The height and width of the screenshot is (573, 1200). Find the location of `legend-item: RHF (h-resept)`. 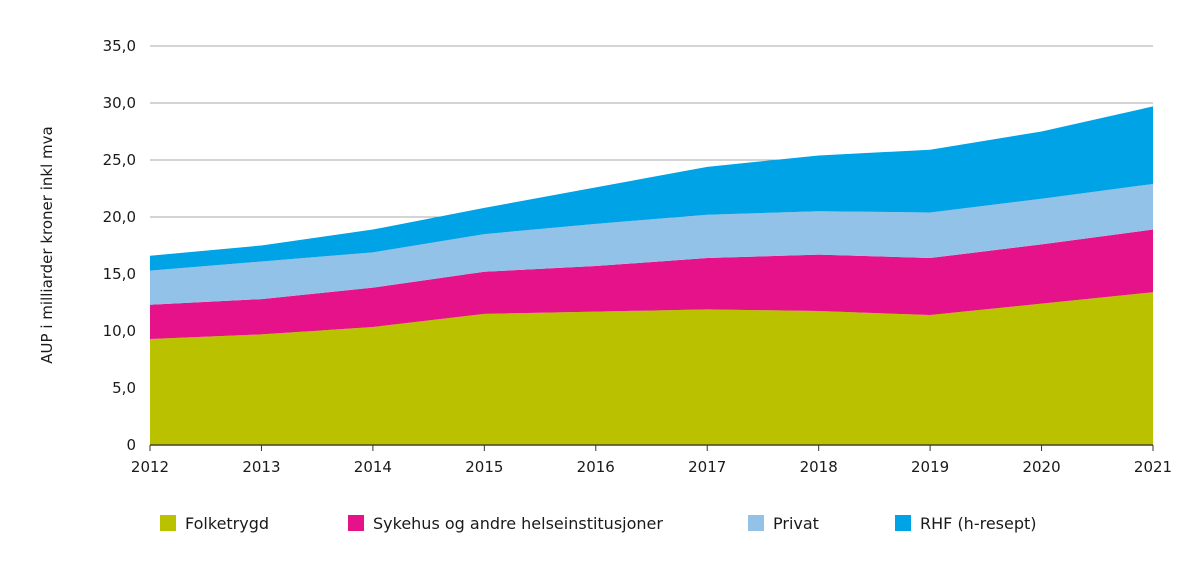

legend-item: RHF (h-resept) is located at coordinates (966, 523).